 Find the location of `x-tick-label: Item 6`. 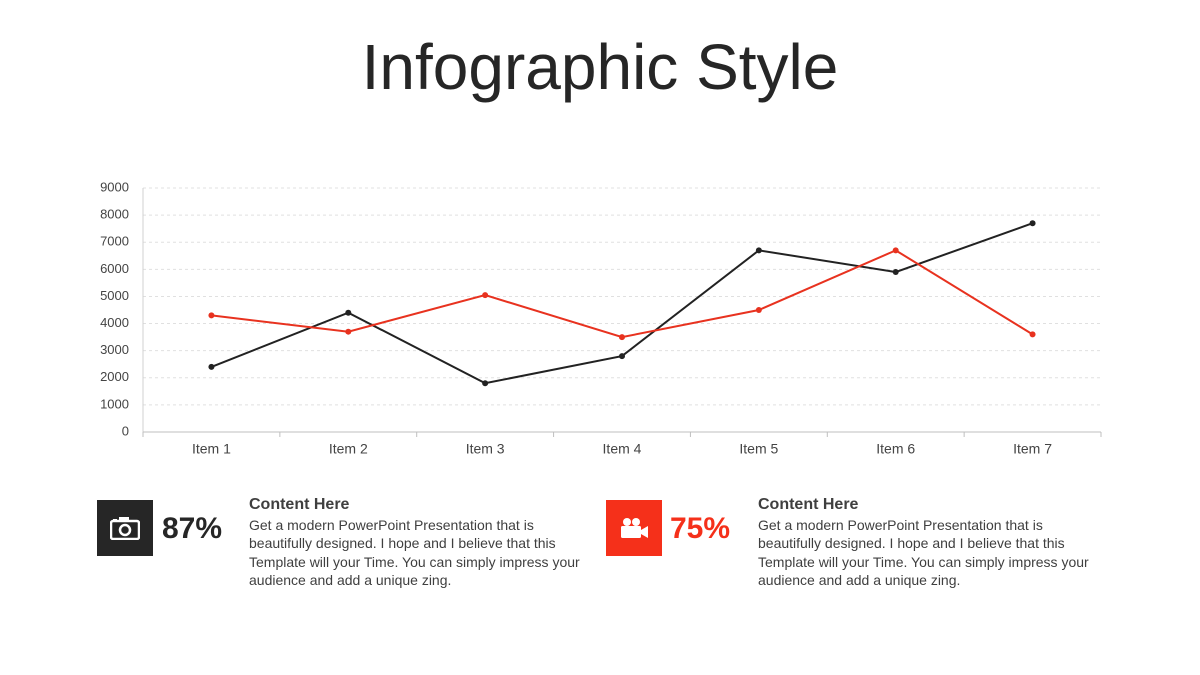

x-tick-label: Item 6 is located at coordinates (895, 449).